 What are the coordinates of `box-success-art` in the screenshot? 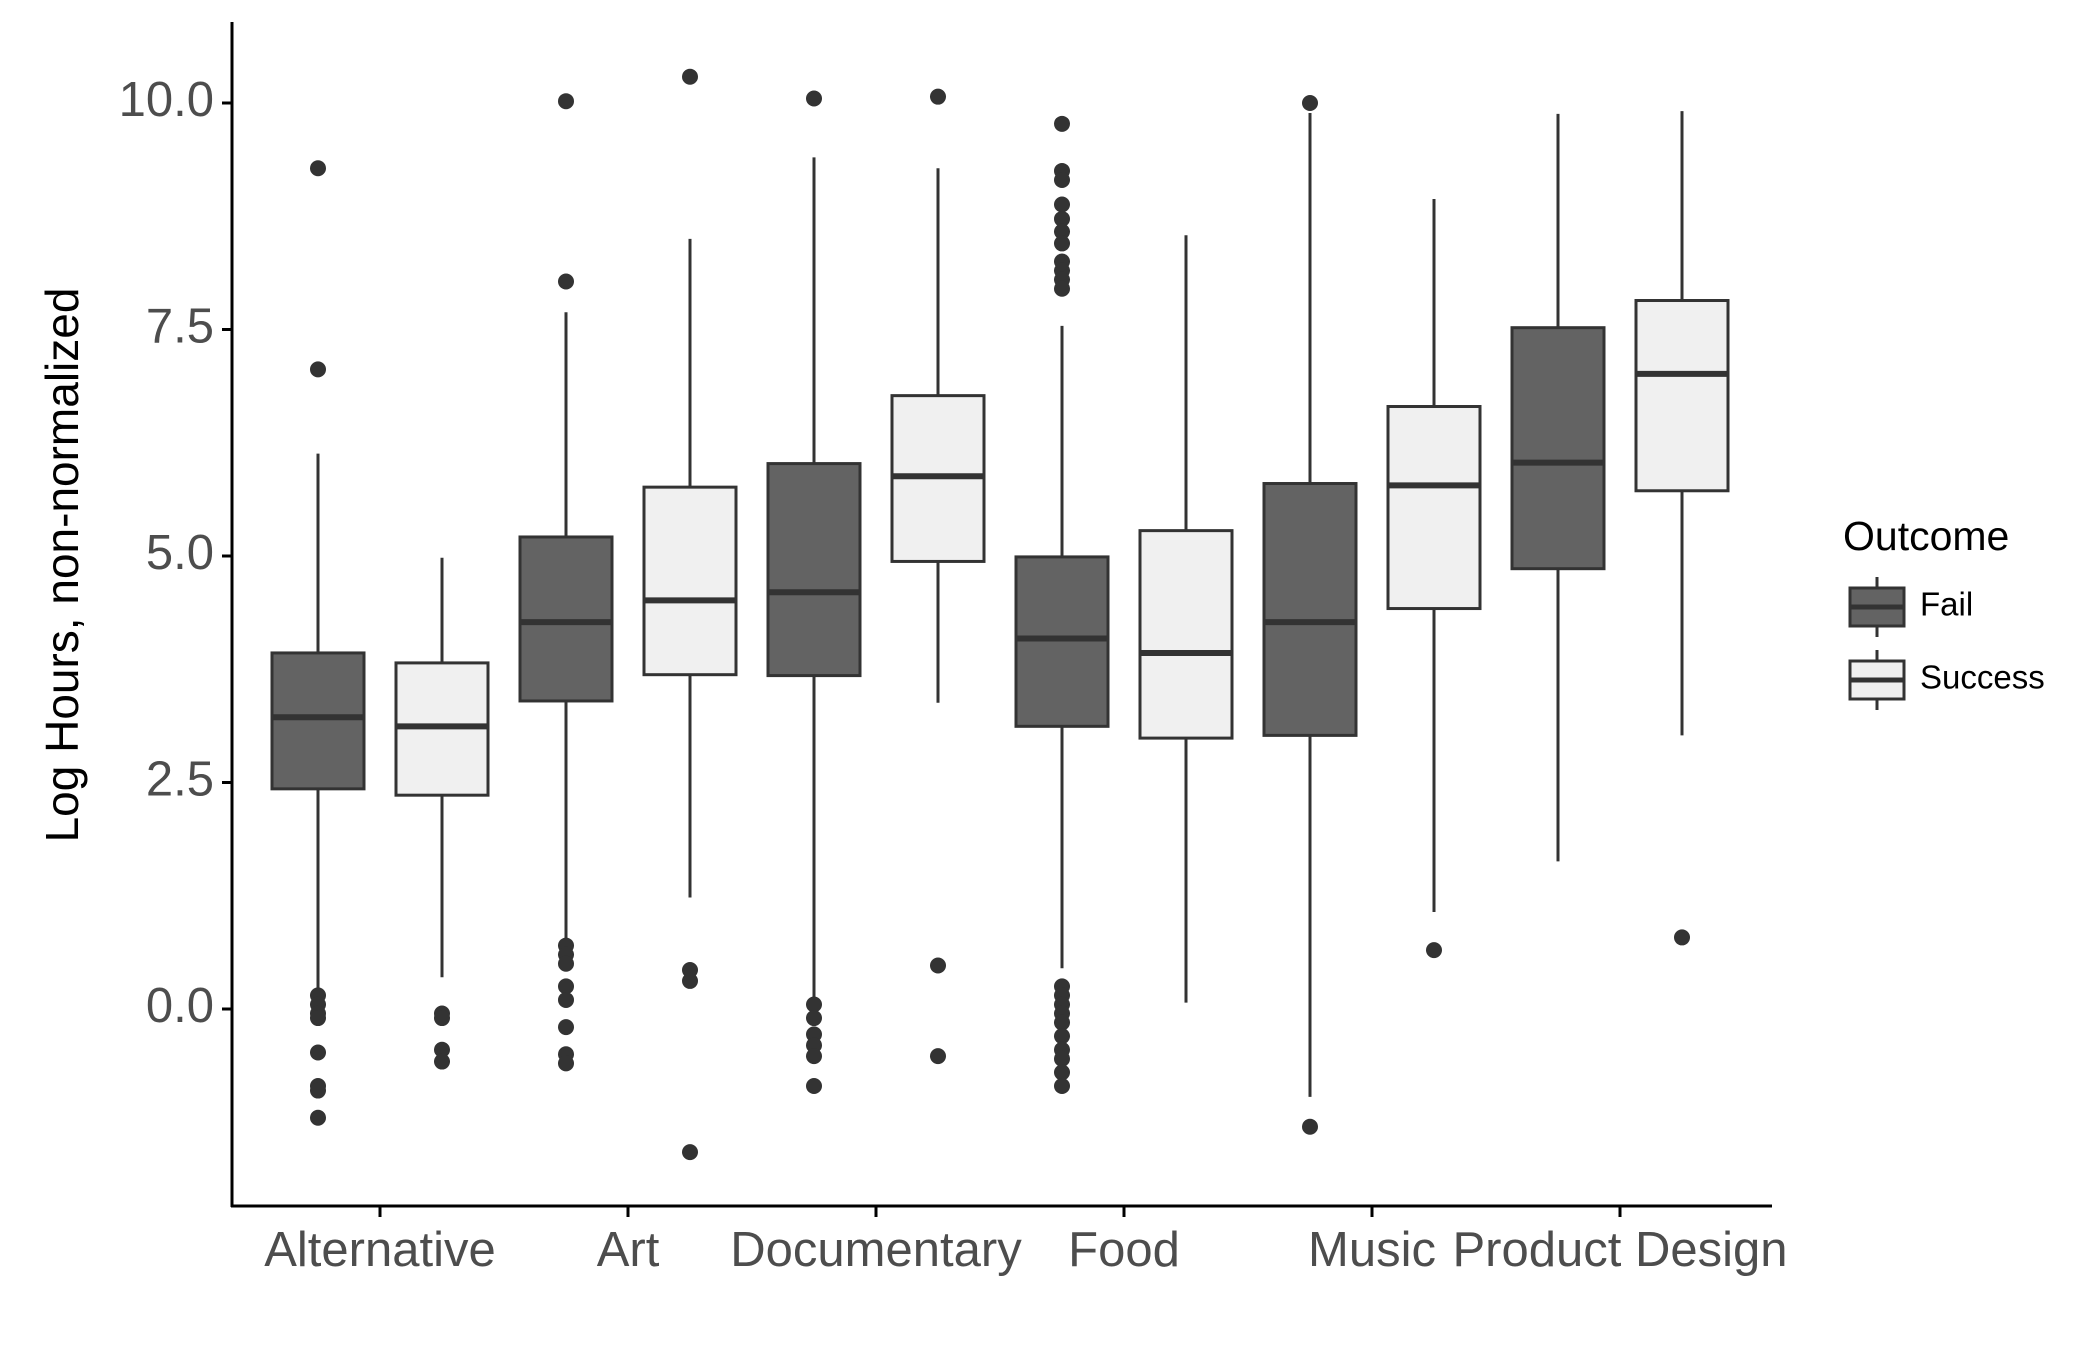 It's located at (690, 614).